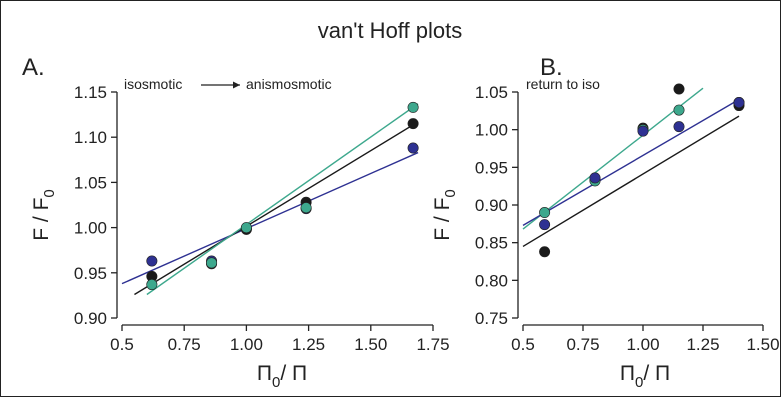 The height and width of the screenshot is (397, 781). Describe the element at coordinates (276, 382) in the screenshot. I see `panel-a-xlabel-sub: 0` at that location.